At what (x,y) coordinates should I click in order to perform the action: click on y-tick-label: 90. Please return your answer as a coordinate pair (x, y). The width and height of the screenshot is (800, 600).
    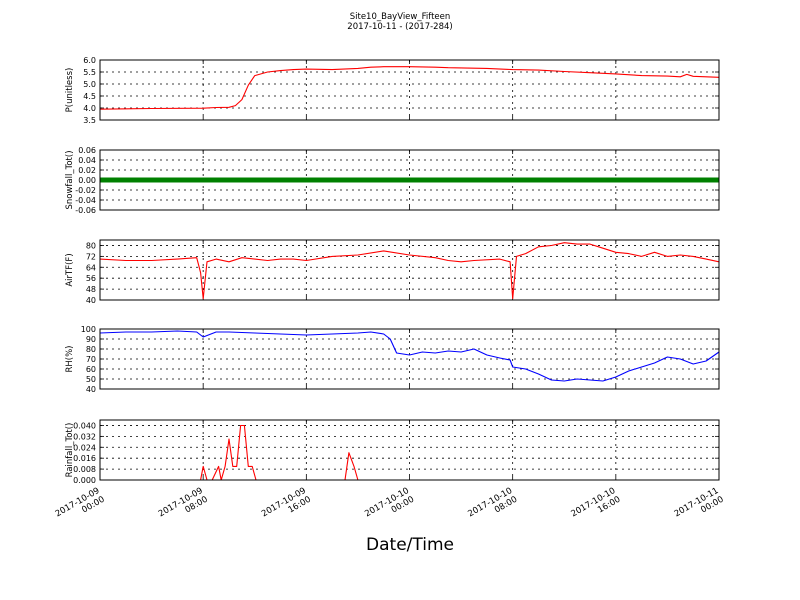
    Looking at the image, I should click on (91, 339).